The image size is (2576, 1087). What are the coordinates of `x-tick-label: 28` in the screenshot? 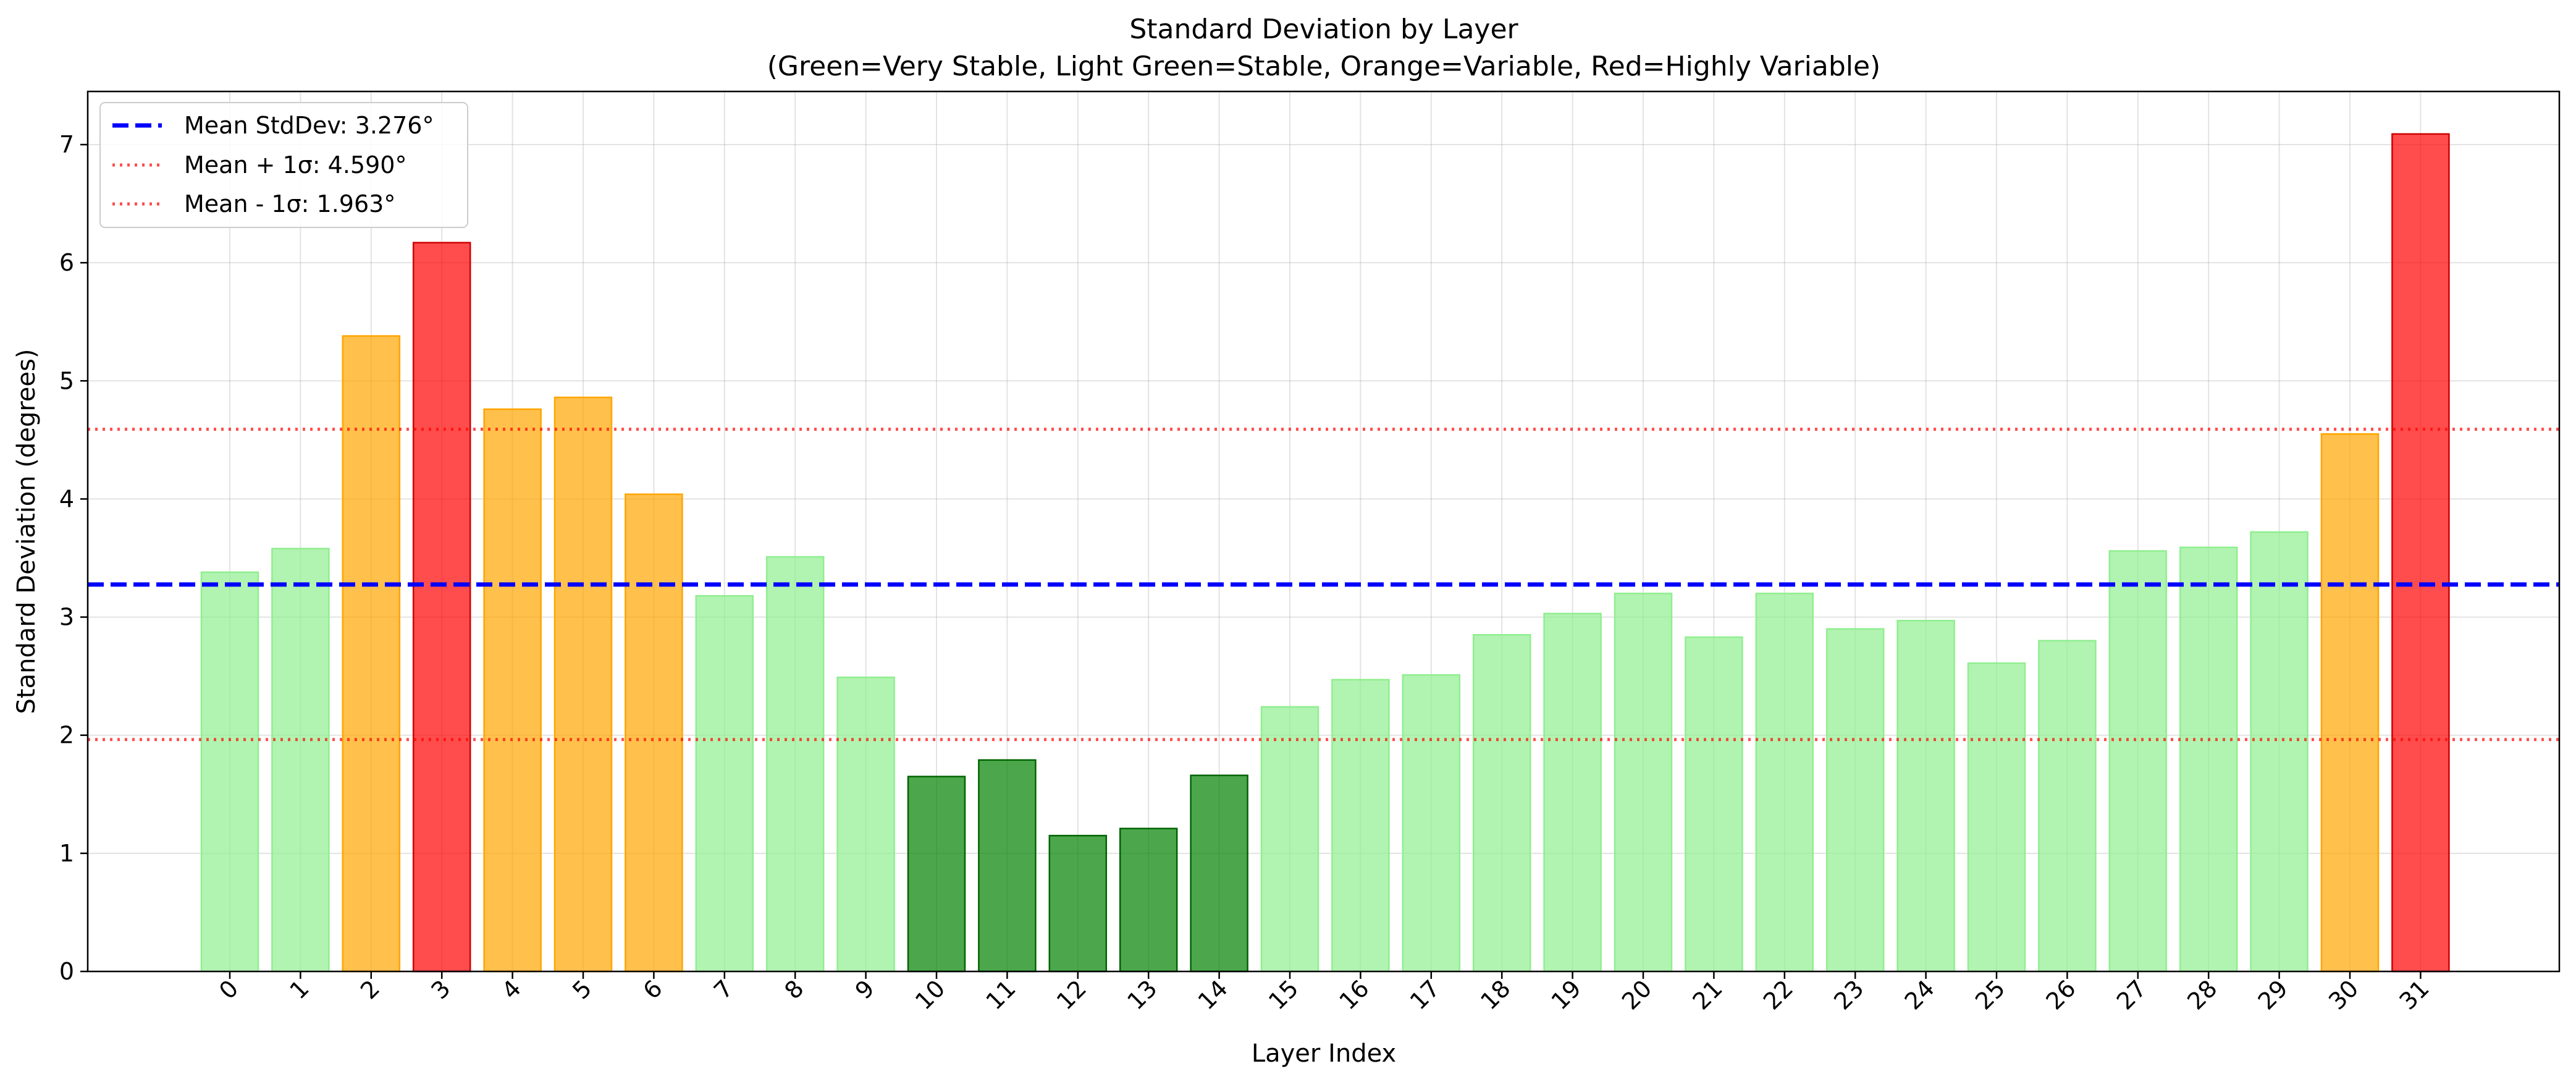 It's located at (2202, 995).